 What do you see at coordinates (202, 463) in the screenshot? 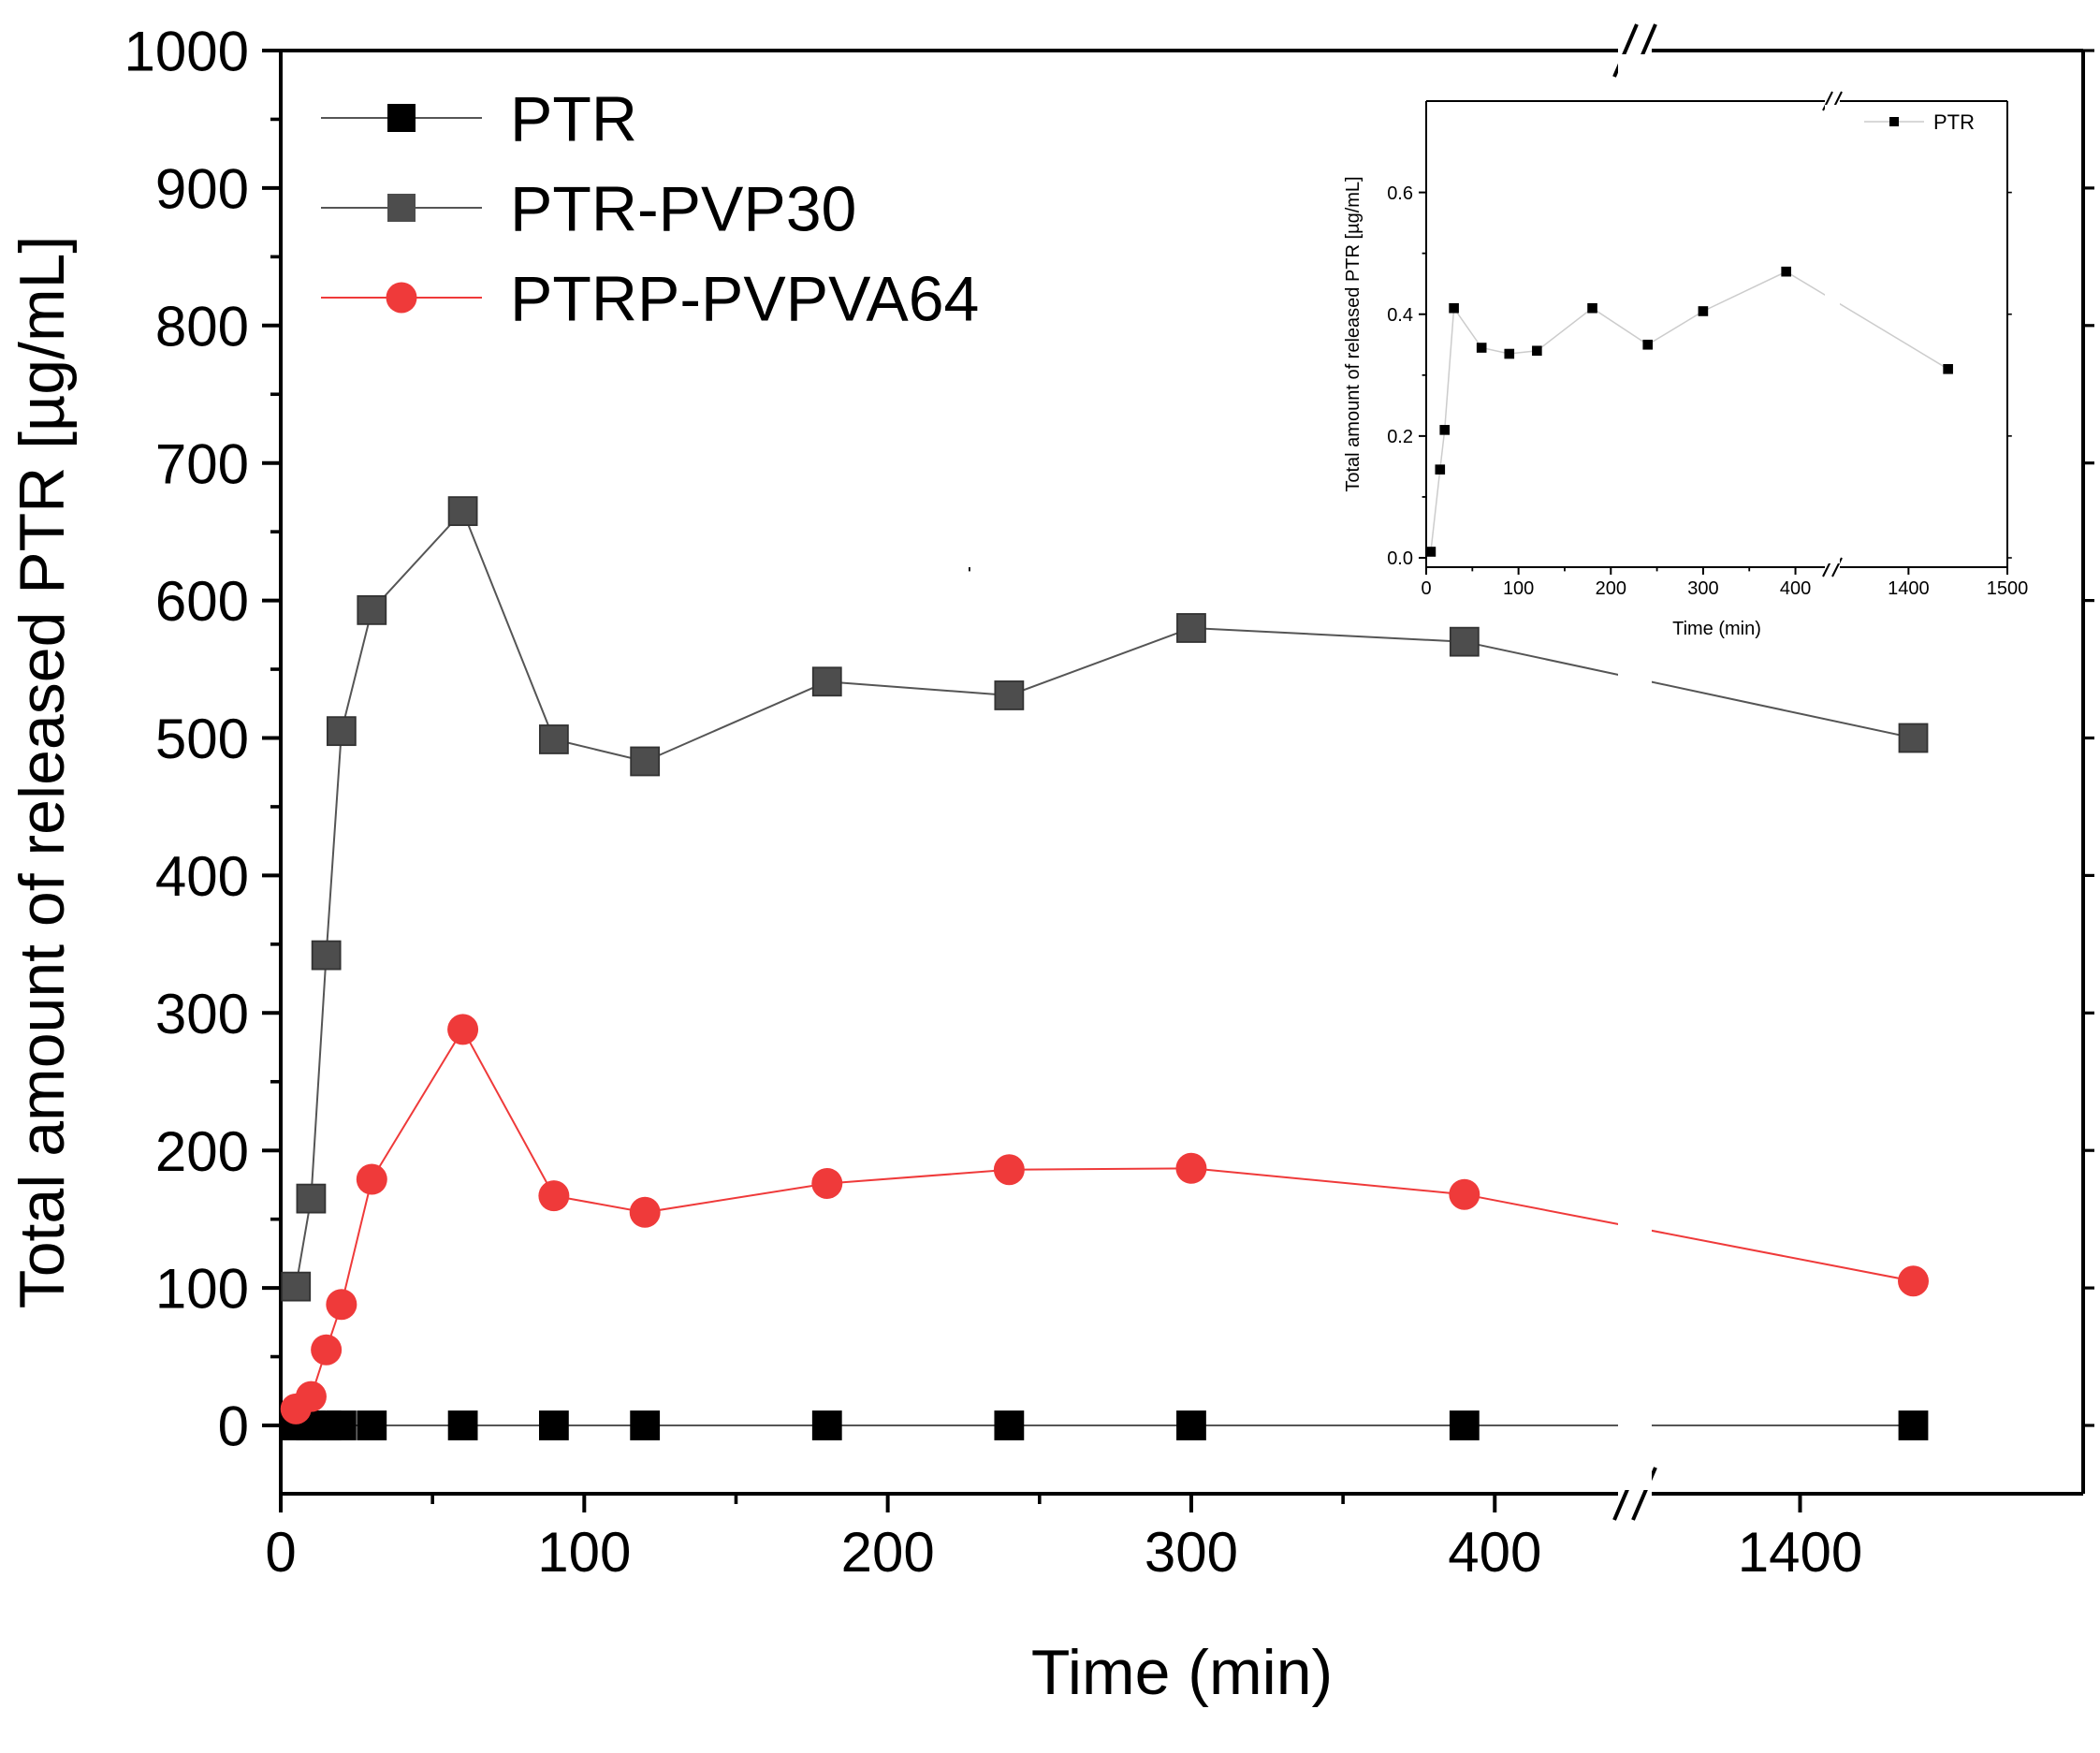
I see `main-y-tick-label: 700` at bounding box center [202, 463].